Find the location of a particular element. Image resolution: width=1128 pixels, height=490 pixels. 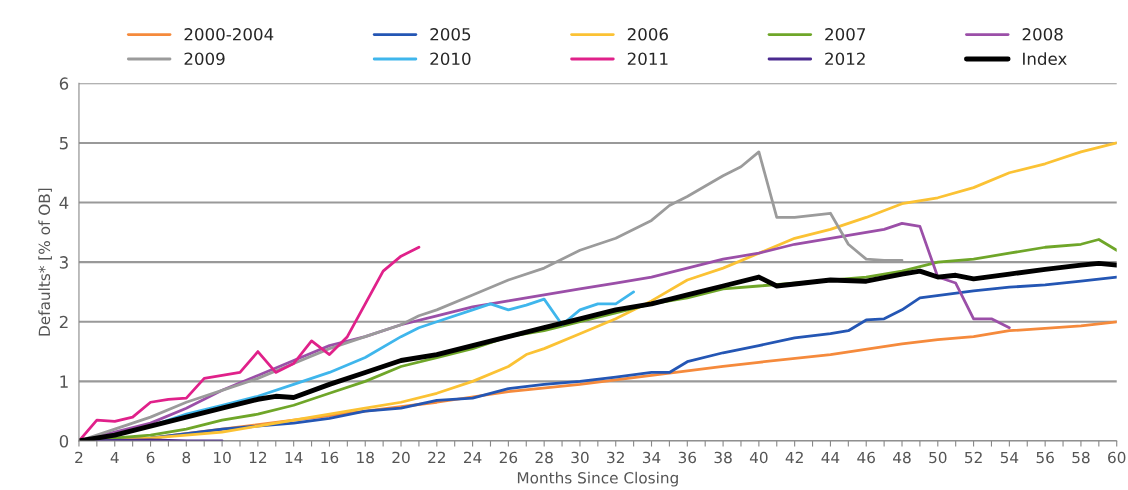

x-tick-label: 56 is located at coordinates (1045, 457).